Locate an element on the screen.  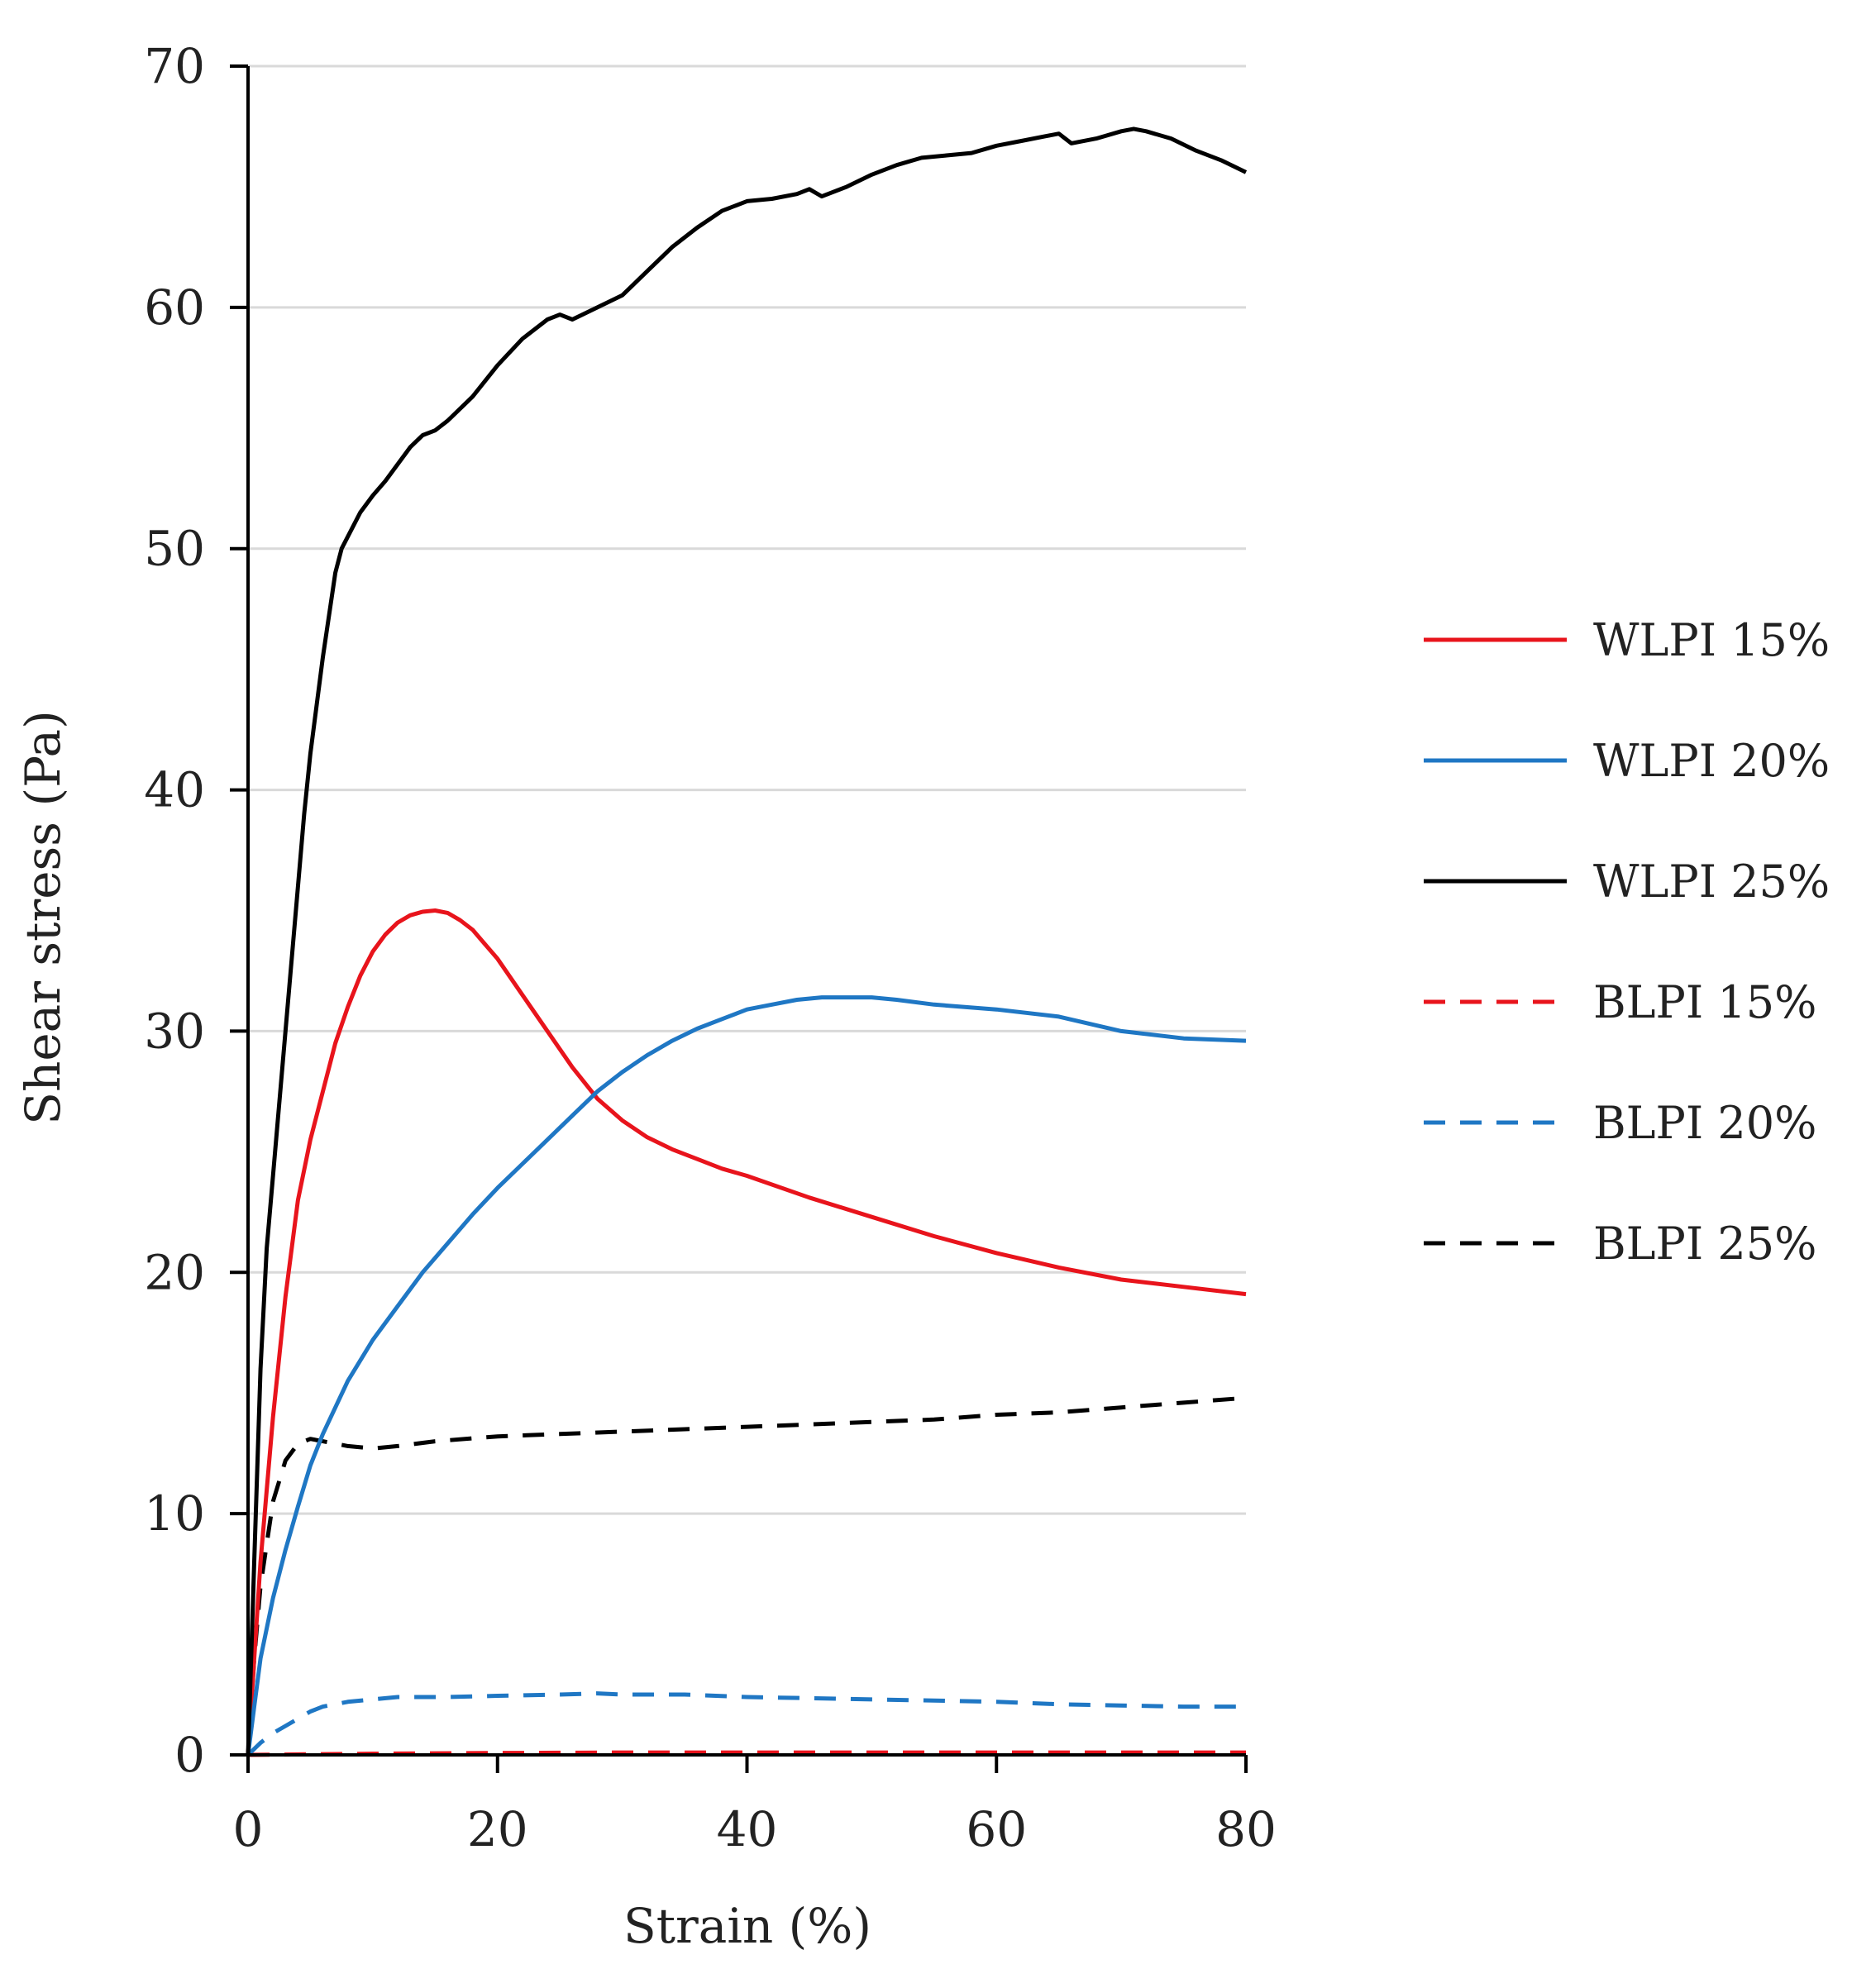
legend-item: BLPI 25% is located at coordinates (1620, 1244).